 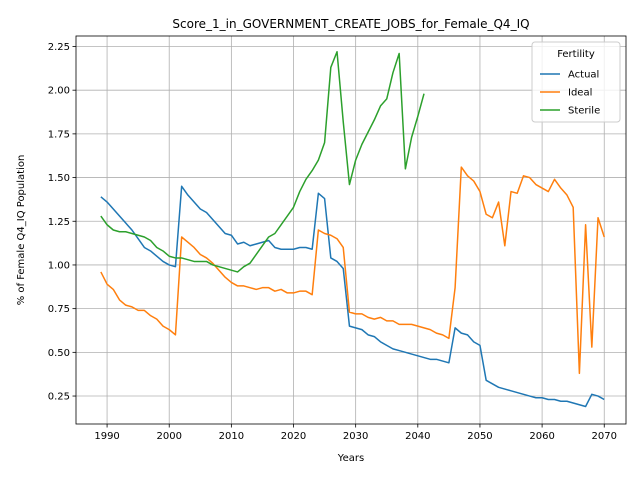 I want to click on y-tick-label: 1.25, so click(x=59, y=222).